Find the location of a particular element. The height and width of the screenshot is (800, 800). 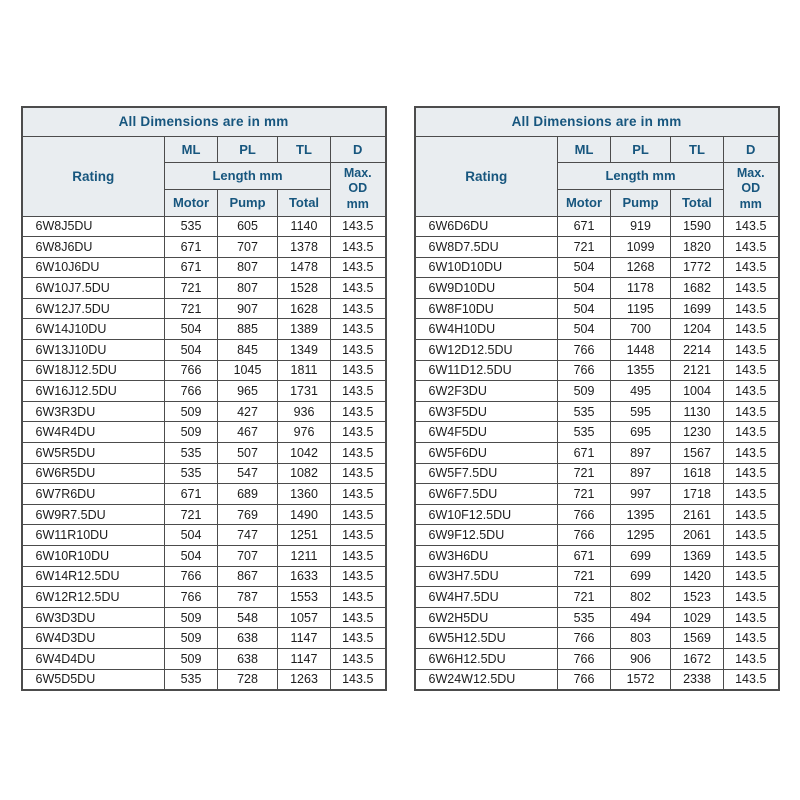

rating-cell: 6W4F5DU is located at coordinates (486, 432).